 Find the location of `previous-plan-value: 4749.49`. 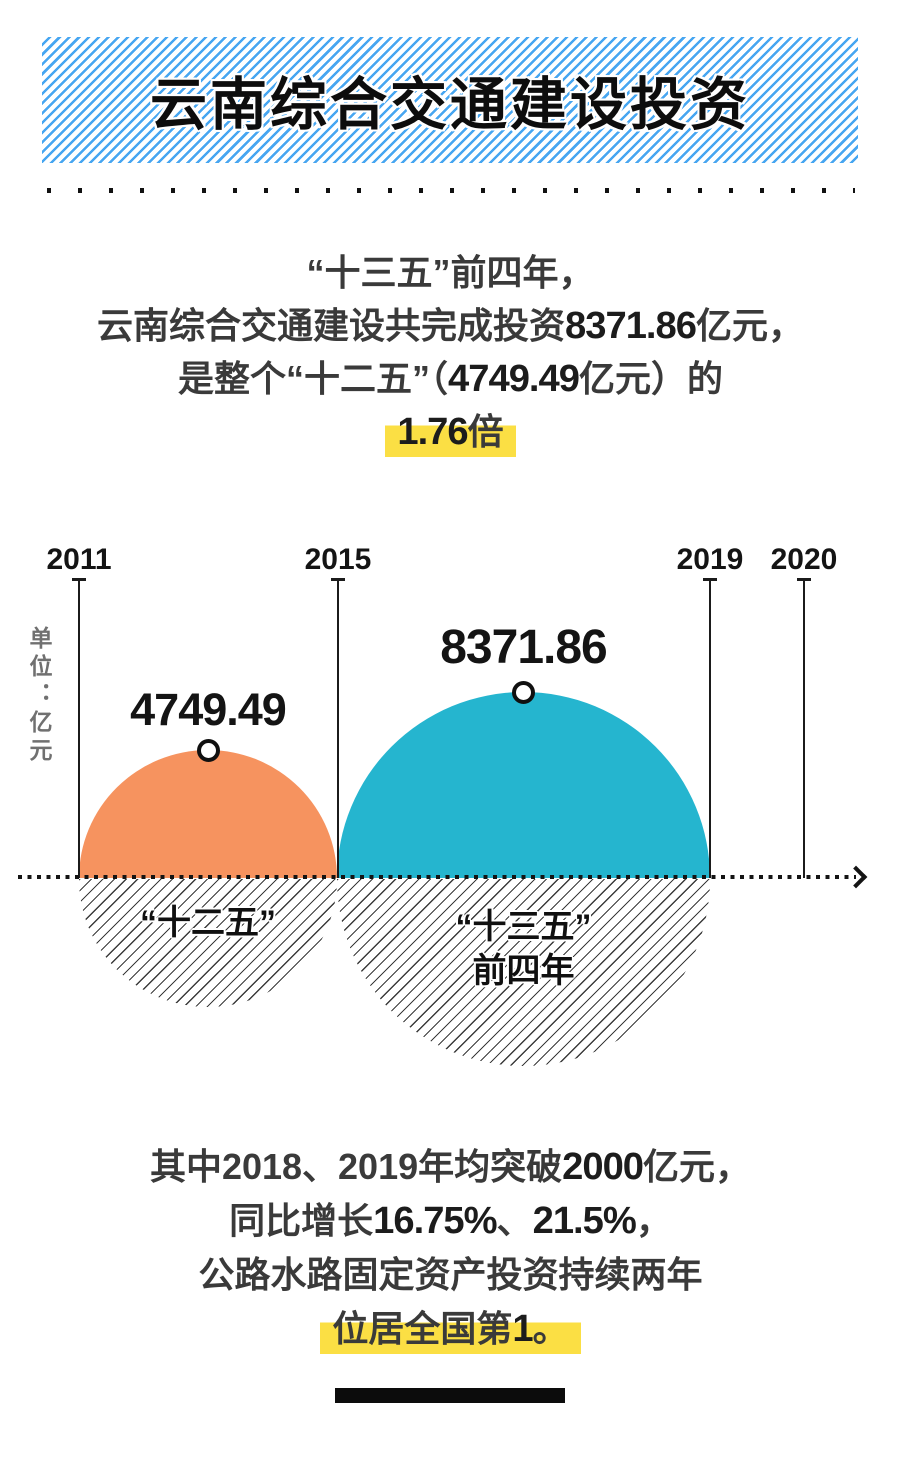

previous-plan-value: 4749.49 is located at coordinates (514, 378).